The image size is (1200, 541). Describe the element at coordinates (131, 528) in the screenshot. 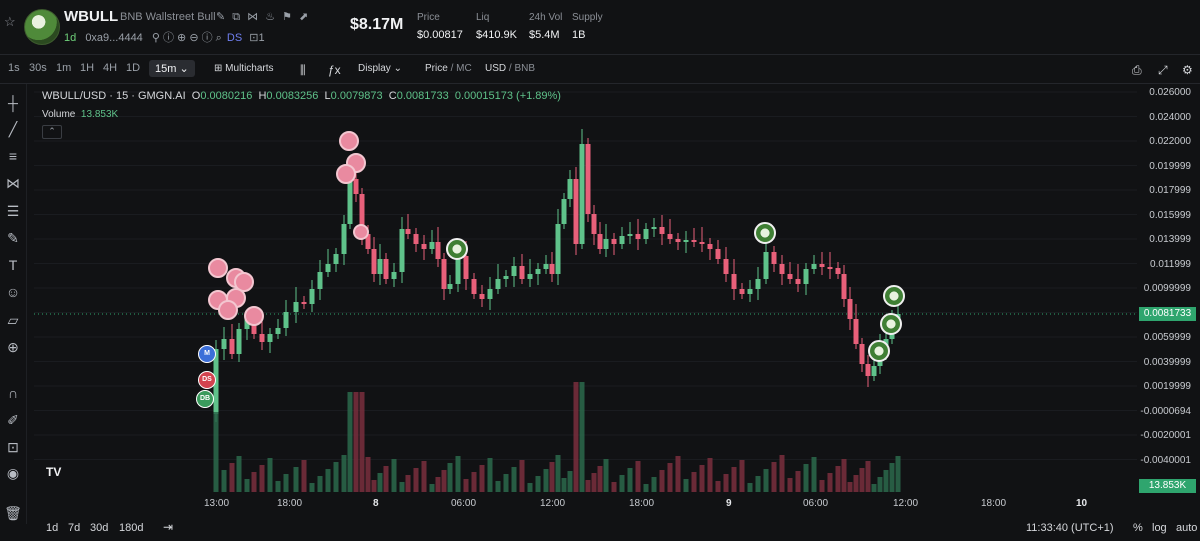

I see `range-180d: 180d` at that location.